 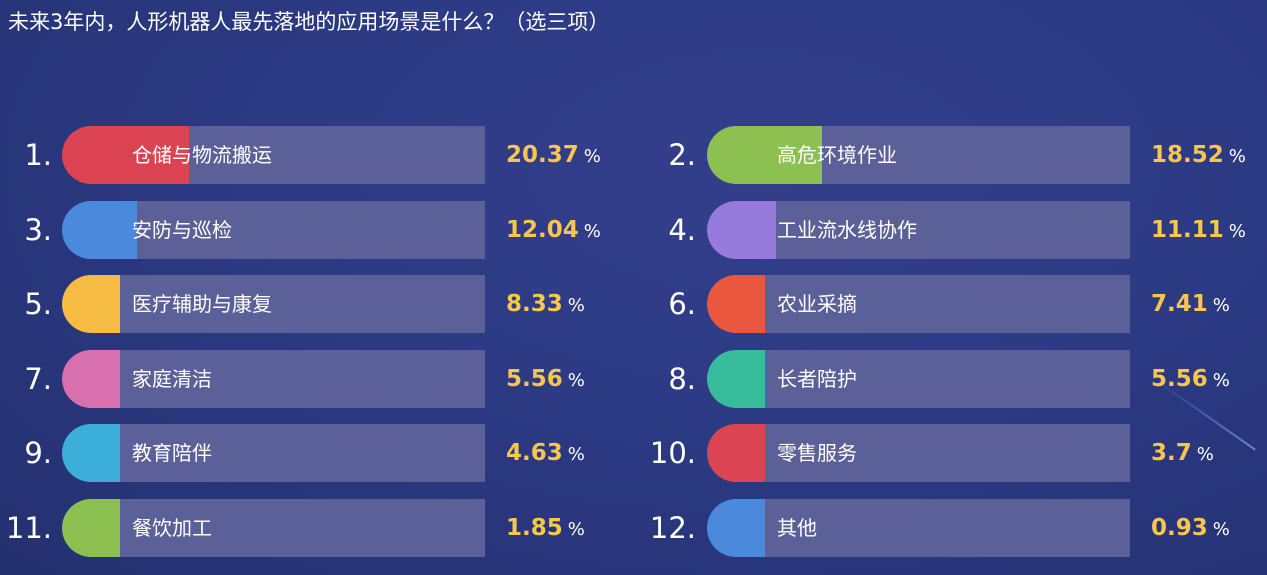 What do you see at coordinates (682, 230) in the screenshot?
I see `rank-number: 4.` at bounding box center [682, 230].